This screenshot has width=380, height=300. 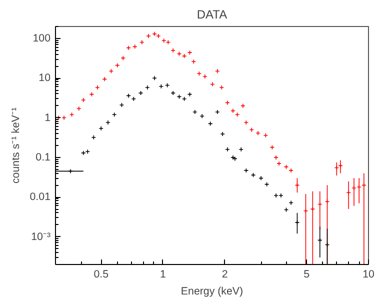 I want to click on y-tick-label: 10, so click(x=44, y=78).